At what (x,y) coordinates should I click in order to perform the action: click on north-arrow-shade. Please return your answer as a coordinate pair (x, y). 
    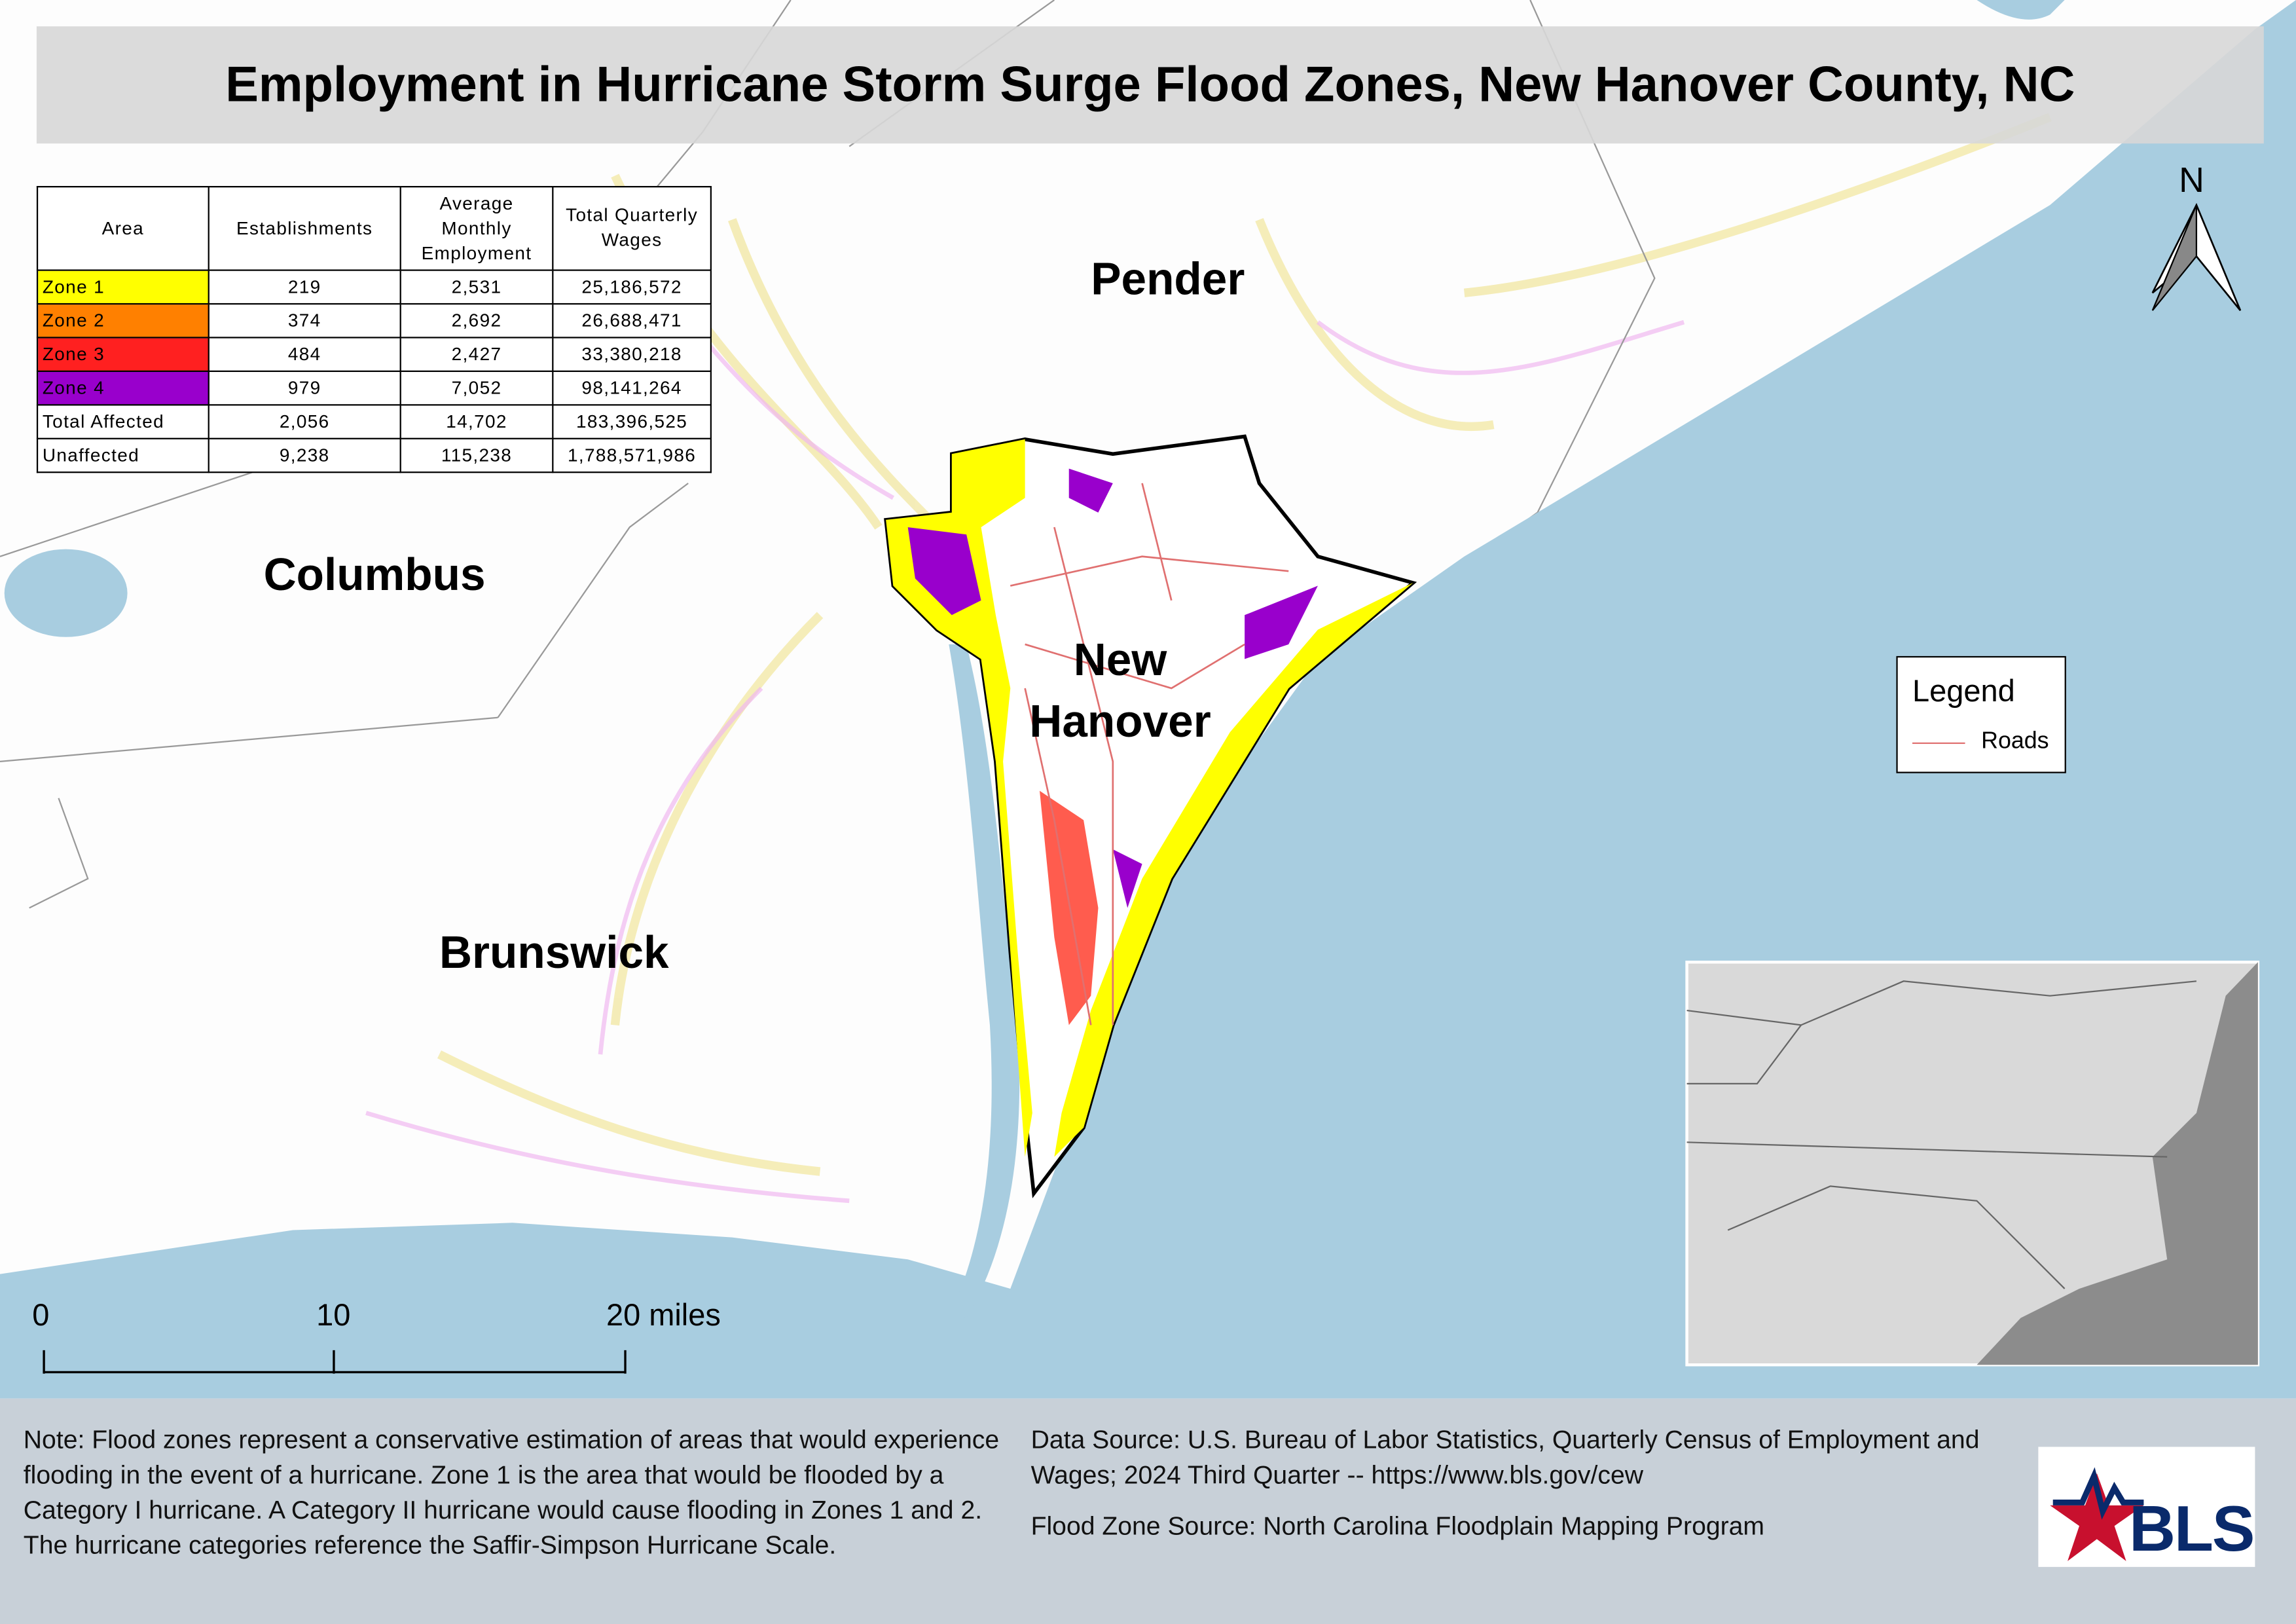
    Looking at the image, I should click on (2174, 257).